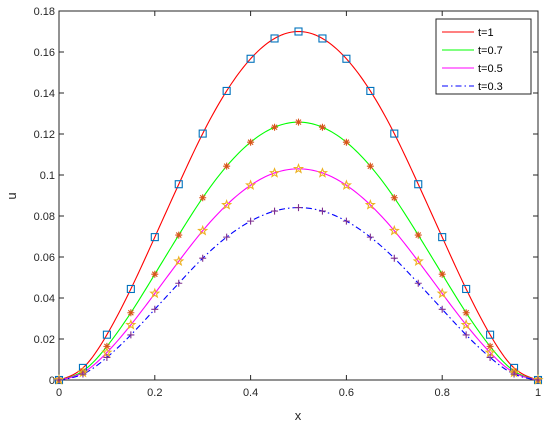  I want to click on x-tick-label: 1, so click(538, 393).